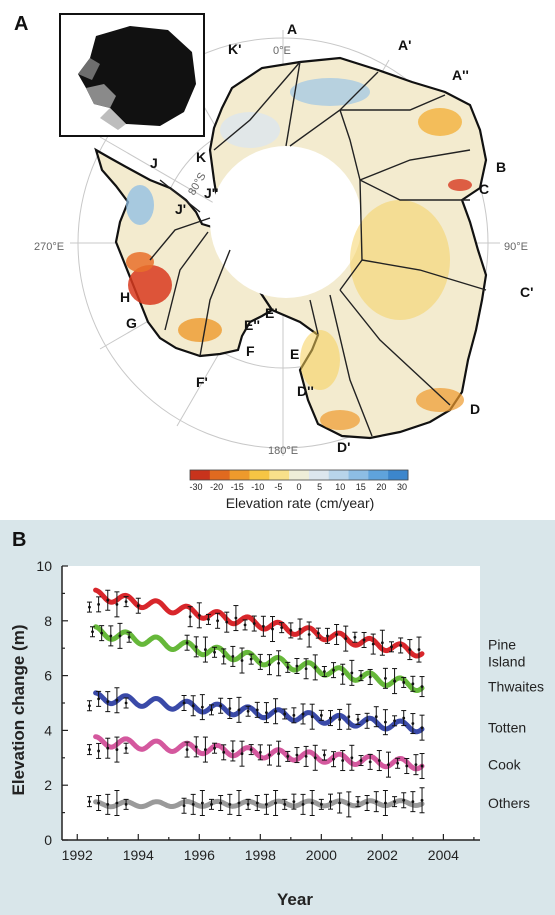 This screenshot has width=555, height=915. Describe the element at coordinates (381, 487) in the screenshot. I see `colorbar-tick-label: 20` at that location.